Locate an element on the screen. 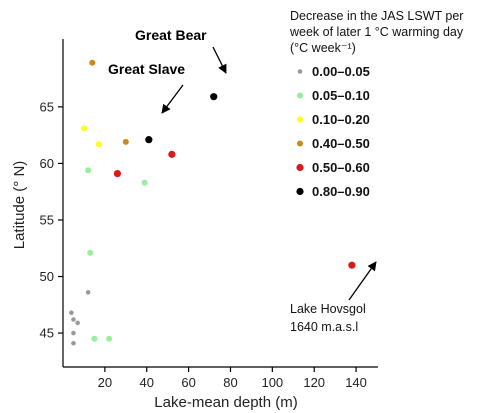  x-tick-label: 20 is located at coordinates (105, 382).